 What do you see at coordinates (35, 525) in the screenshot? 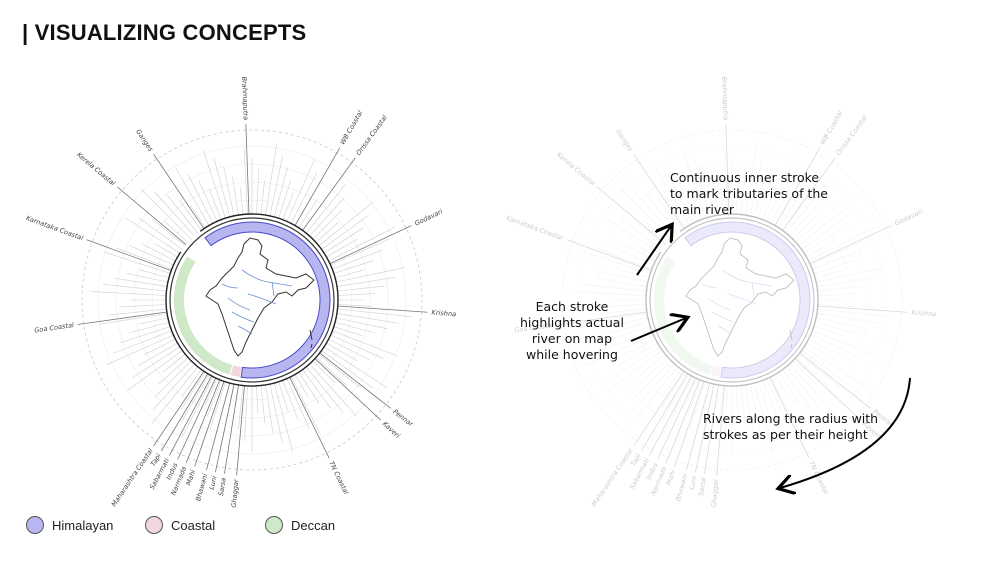
I see `legend-swatch-himalayan` at bounding box center [35, 525].